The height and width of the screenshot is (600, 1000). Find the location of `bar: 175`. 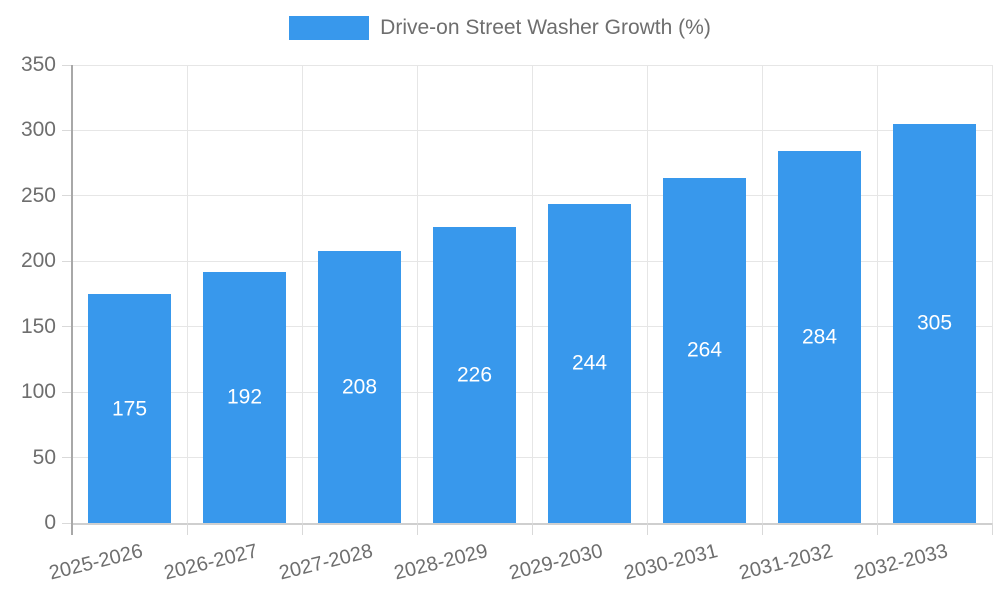

bar: 175 is located at coordinates (129, 408).